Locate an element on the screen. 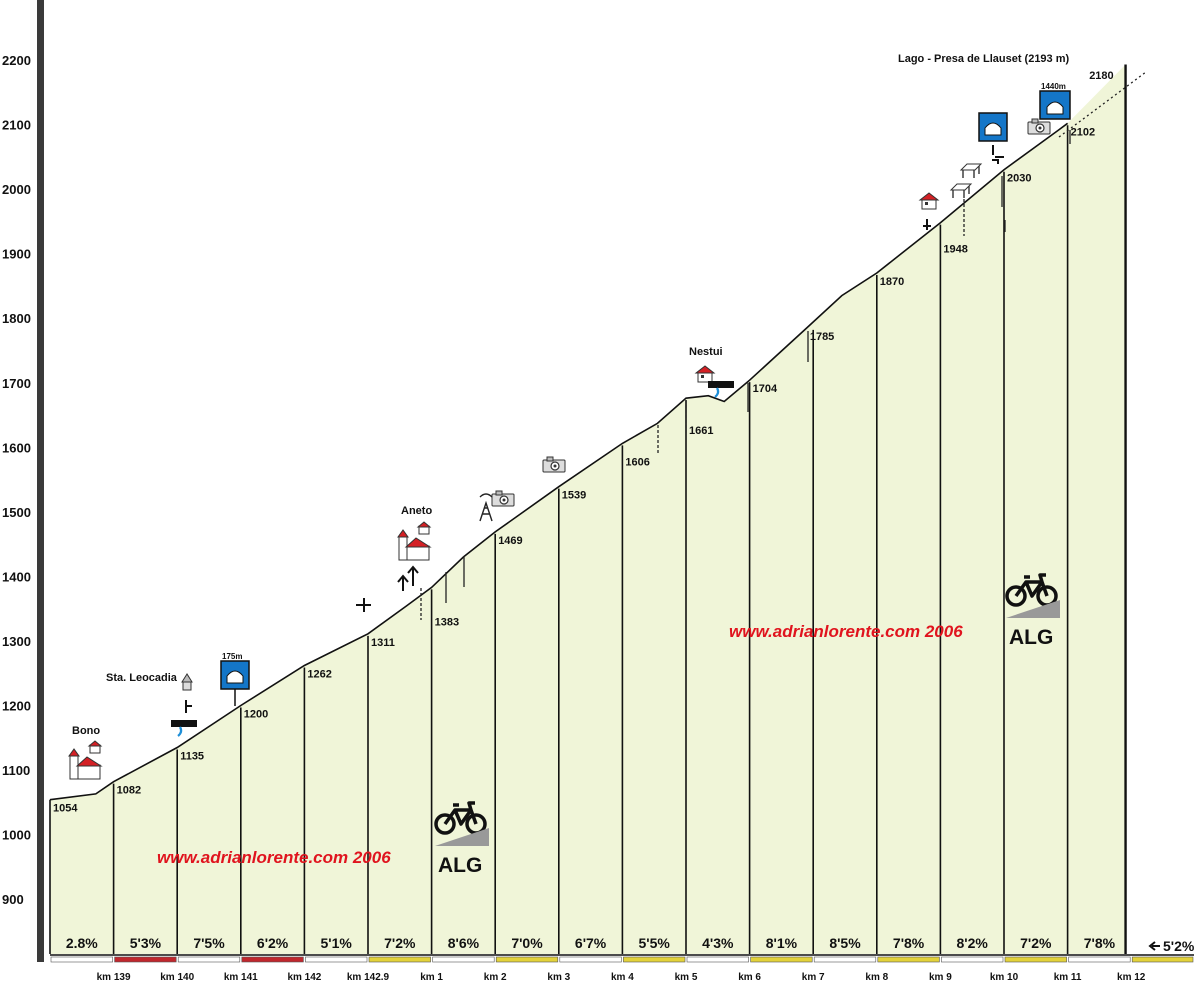 The height and width of the screenshot is (983, 1200). km-label: km 10 is located at coordinates (1004, 977).